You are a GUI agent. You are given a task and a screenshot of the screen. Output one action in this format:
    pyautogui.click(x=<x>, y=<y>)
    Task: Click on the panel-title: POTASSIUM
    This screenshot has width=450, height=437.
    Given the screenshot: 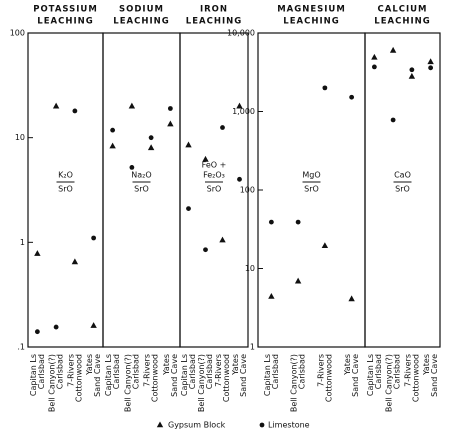 What is the action you would take?
    pyautogui.click(x=65, y=10)
    